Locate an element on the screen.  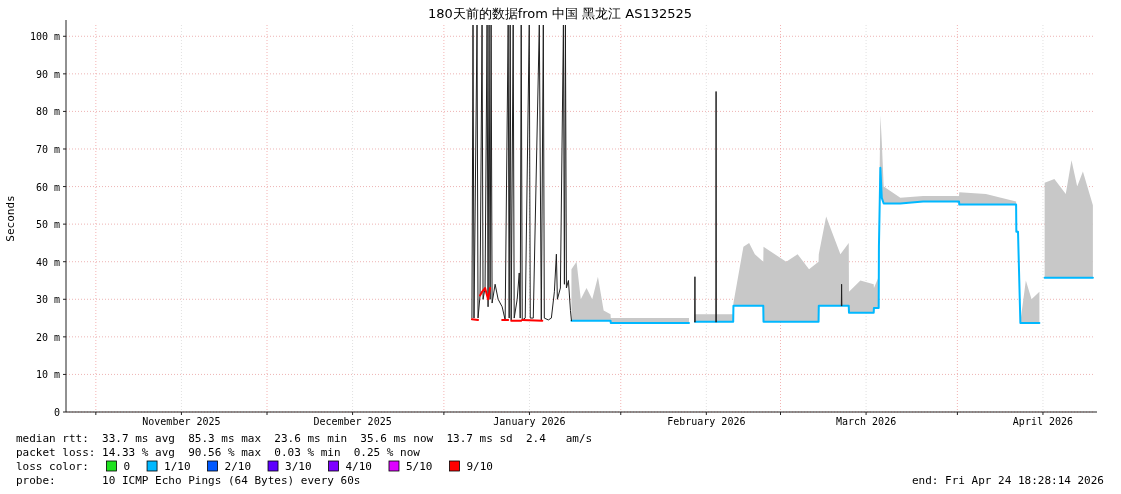
text: end: Fri Apr 24 18:28:14 2026 is located at coordinates (1007, 480).